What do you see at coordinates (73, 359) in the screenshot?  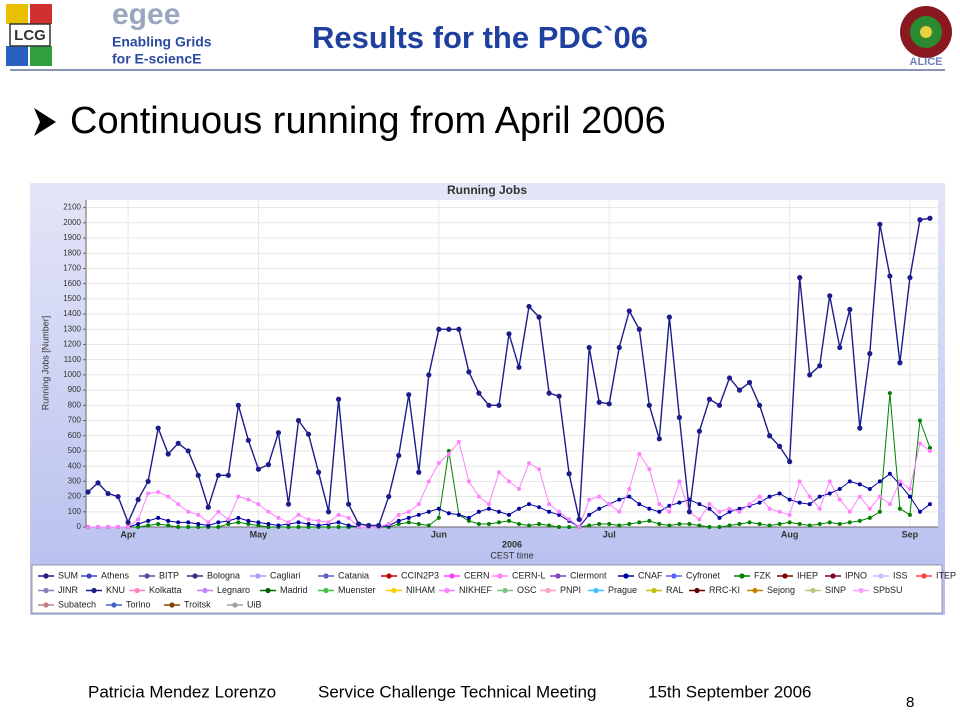 I see `y-tick-label: 1100` at bounding box center [73, 359].